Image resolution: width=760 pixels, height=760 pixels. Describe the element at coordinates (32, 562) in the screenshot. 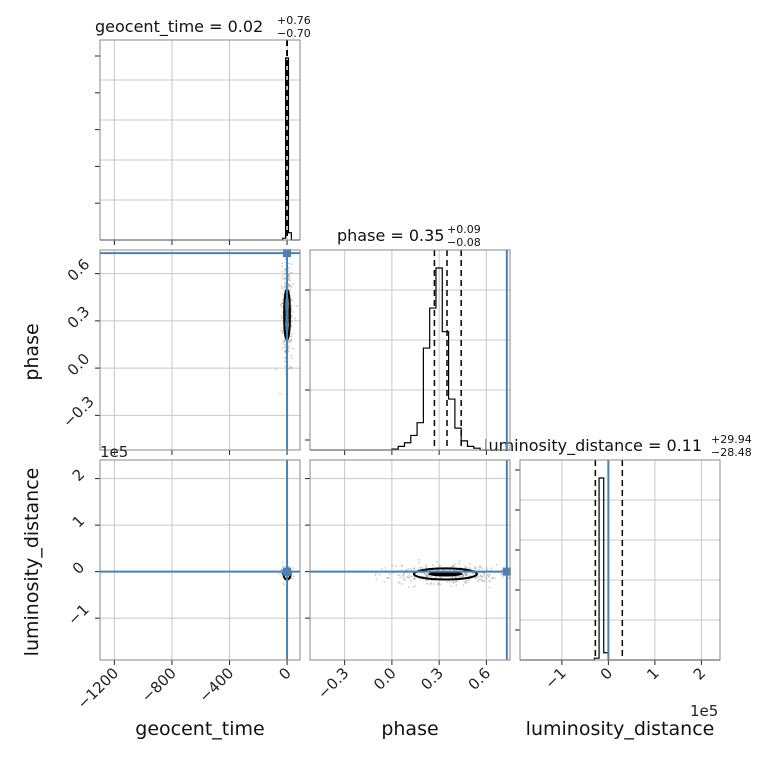

I see `ylabel-luminosity-distance: luminosity_distance` at that location.